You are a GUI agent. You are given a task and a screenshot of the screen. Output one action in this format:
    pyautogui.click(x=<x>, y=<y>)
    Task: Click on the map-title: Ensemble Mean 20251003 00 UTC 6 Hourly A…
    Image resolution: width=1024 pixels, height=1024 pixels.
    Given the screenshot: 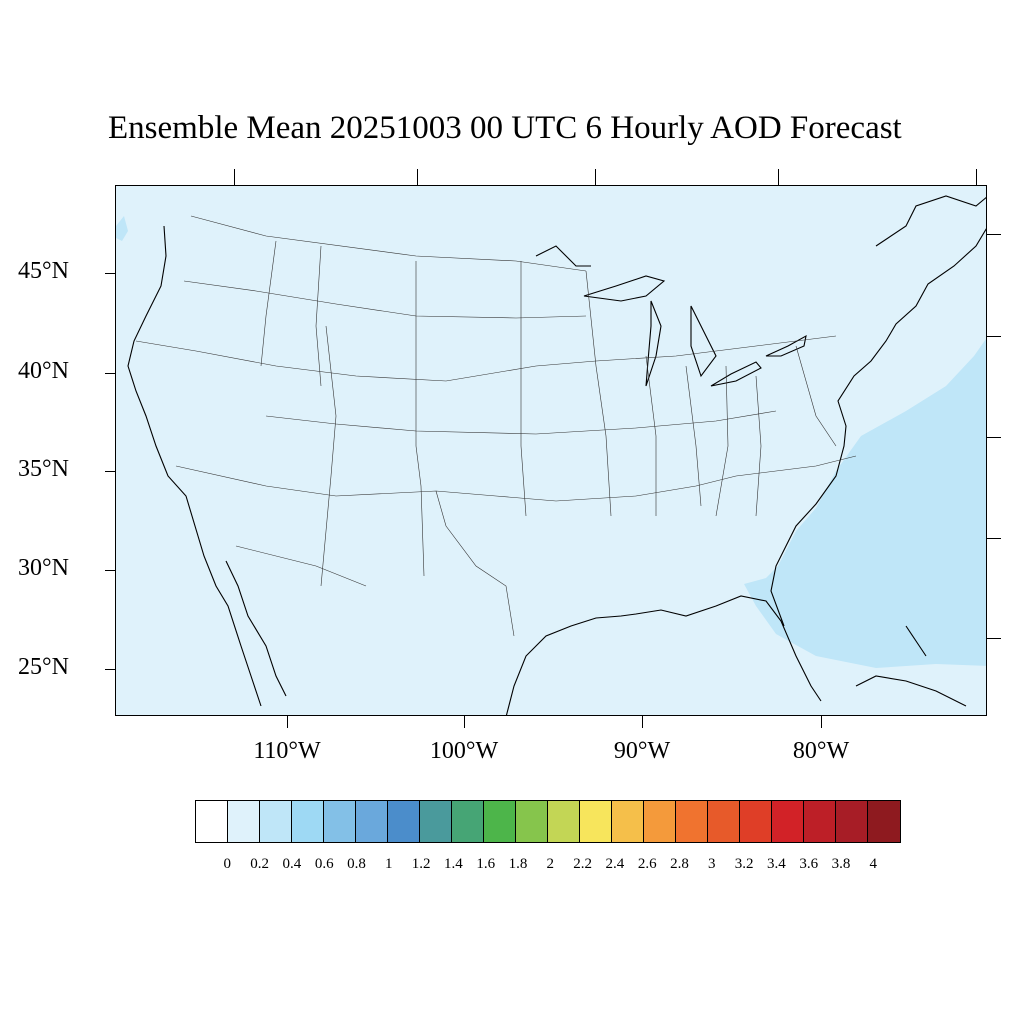 What is the action you would take?
    pyautogui.click(x=505, y=128)
    